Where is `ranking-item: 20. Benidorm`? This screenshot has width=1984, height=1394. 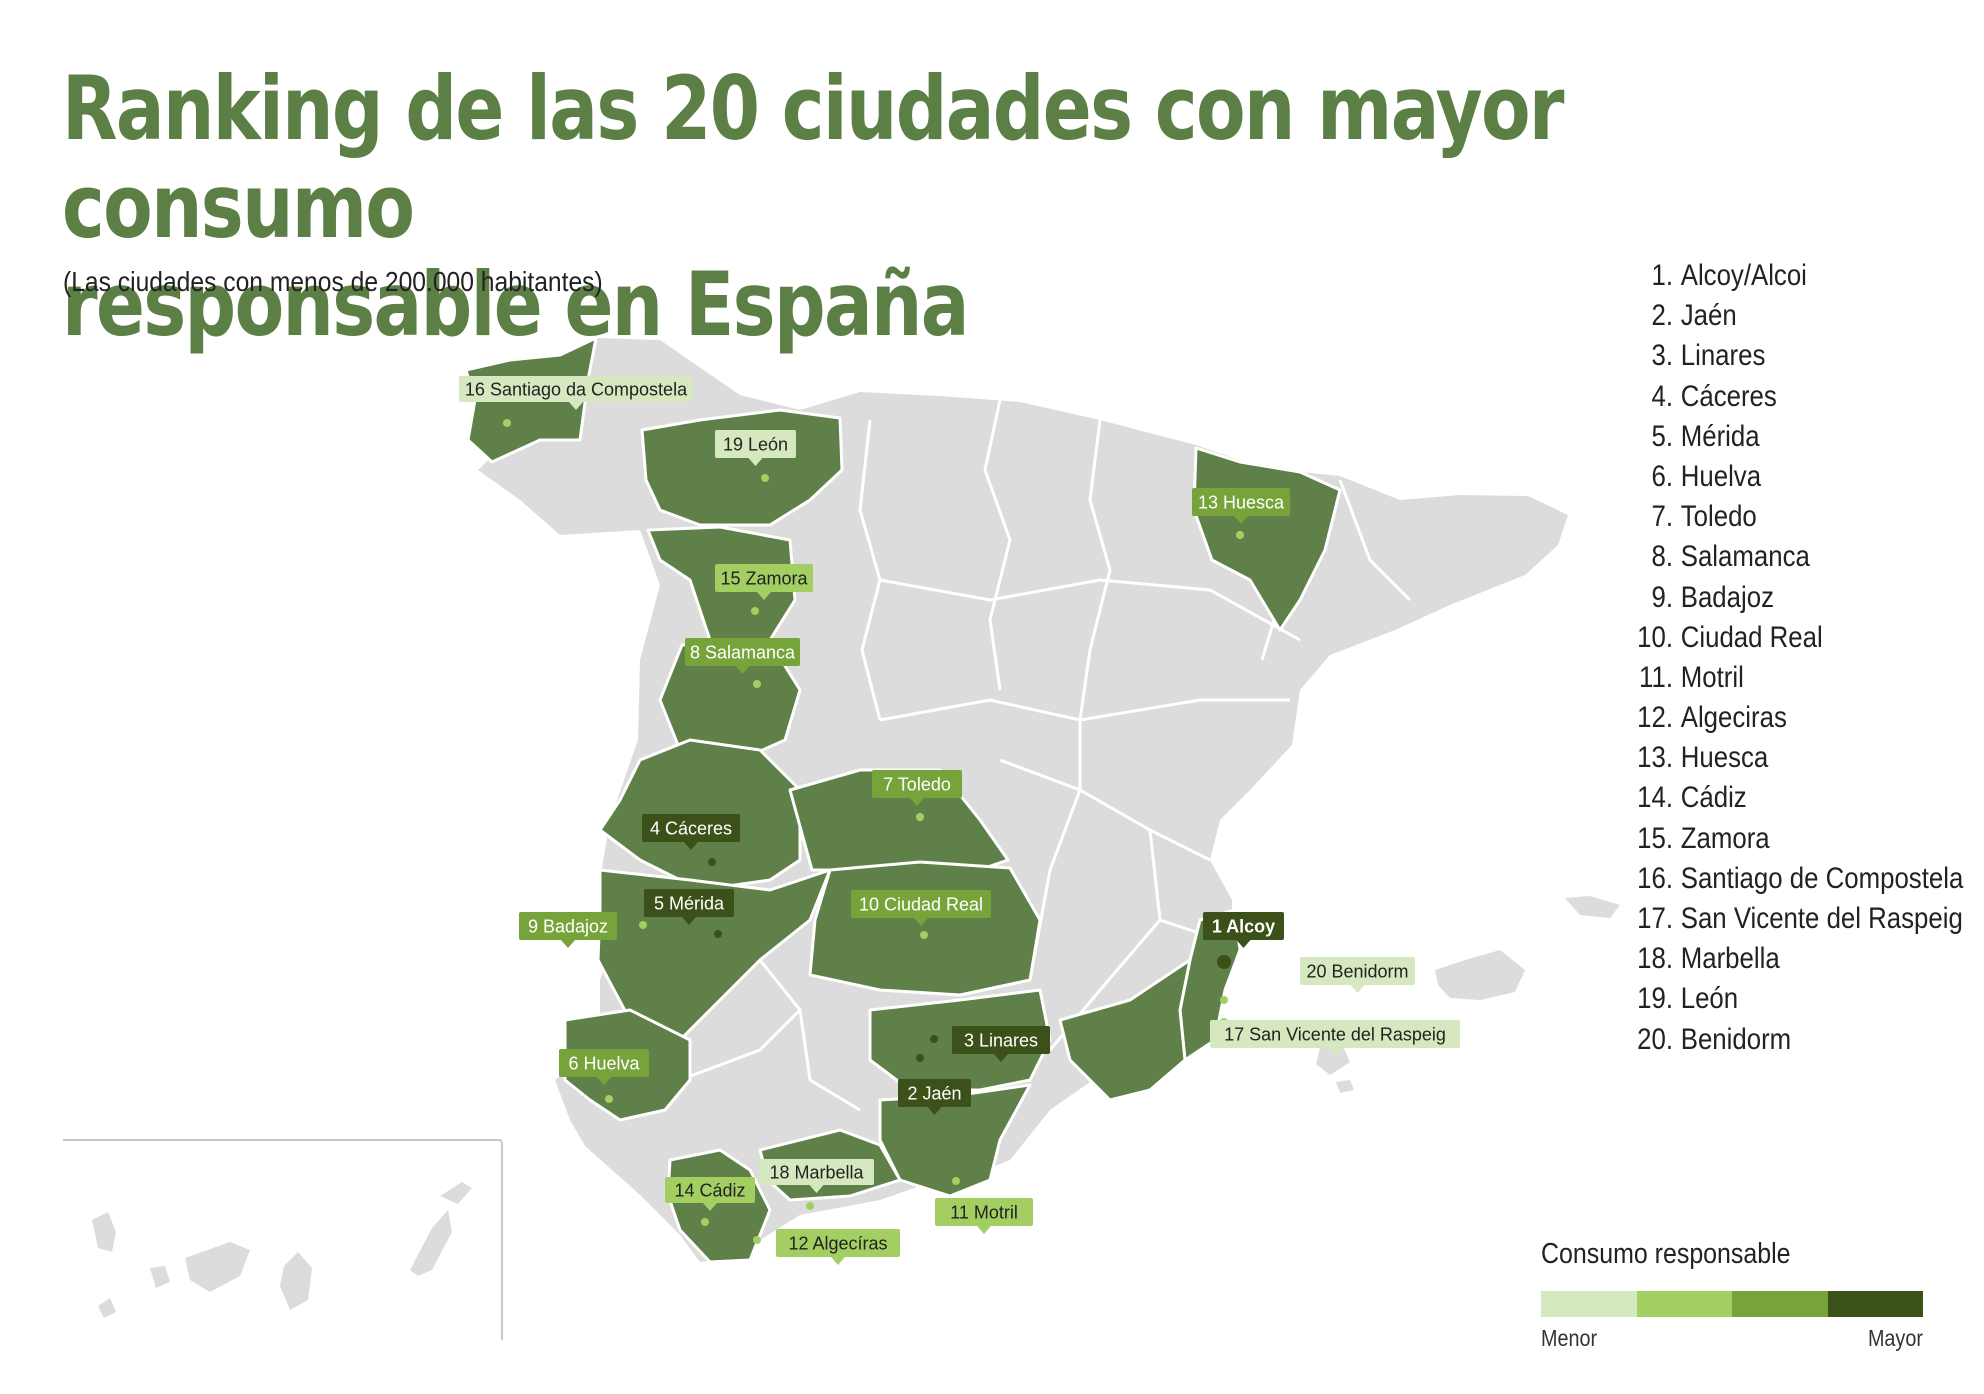
ranking-item: 20. Benidorm is located at coordinates (1796, 1040).